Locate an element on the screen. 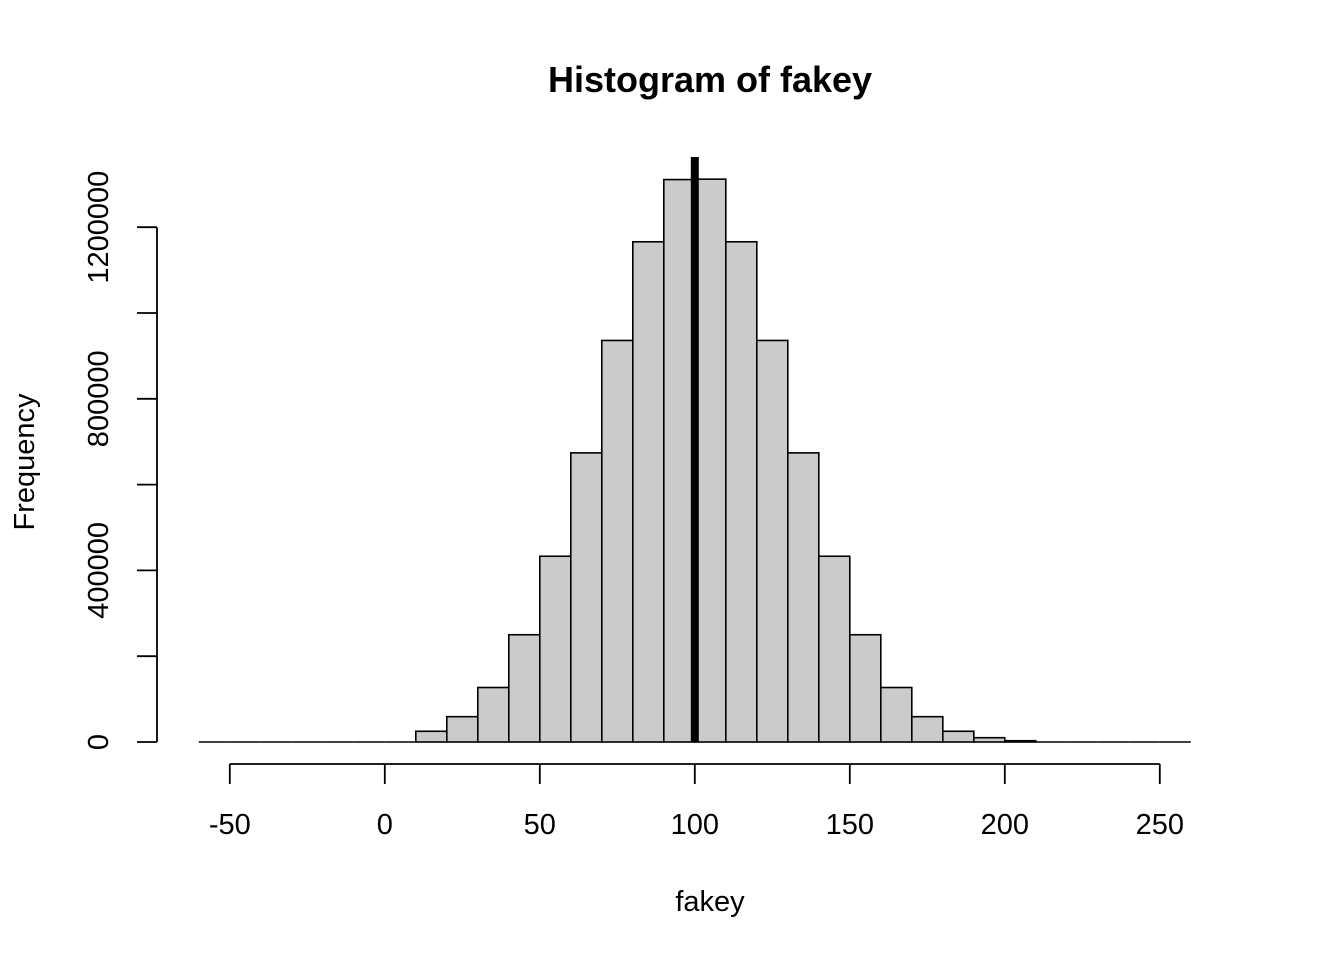  y-axis-label: Frequency is located at coordinates (25, 462).